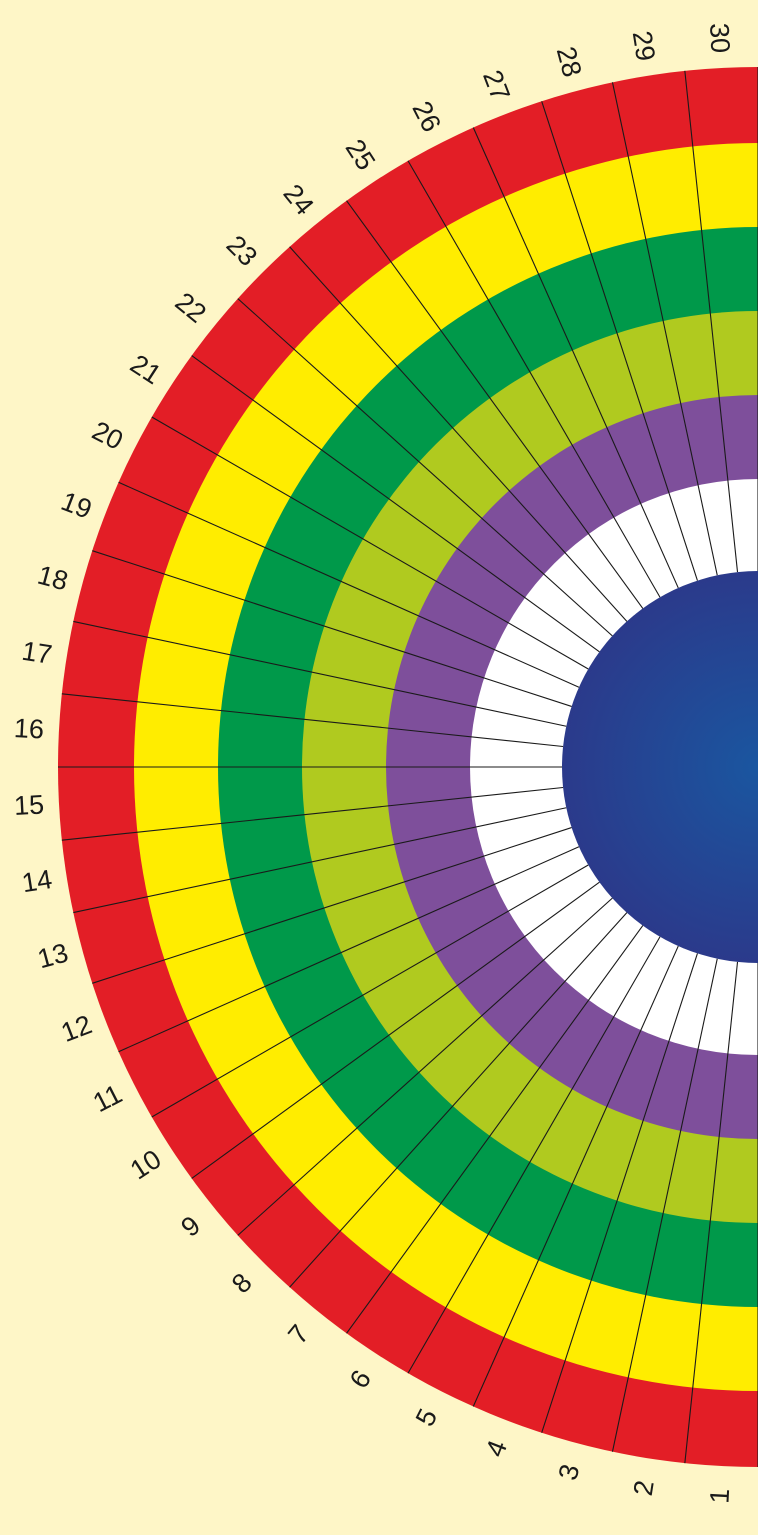  Describe the element at coordinates (569, 1472) in the screenshot. I see `segment-label-3: 3` at that location.